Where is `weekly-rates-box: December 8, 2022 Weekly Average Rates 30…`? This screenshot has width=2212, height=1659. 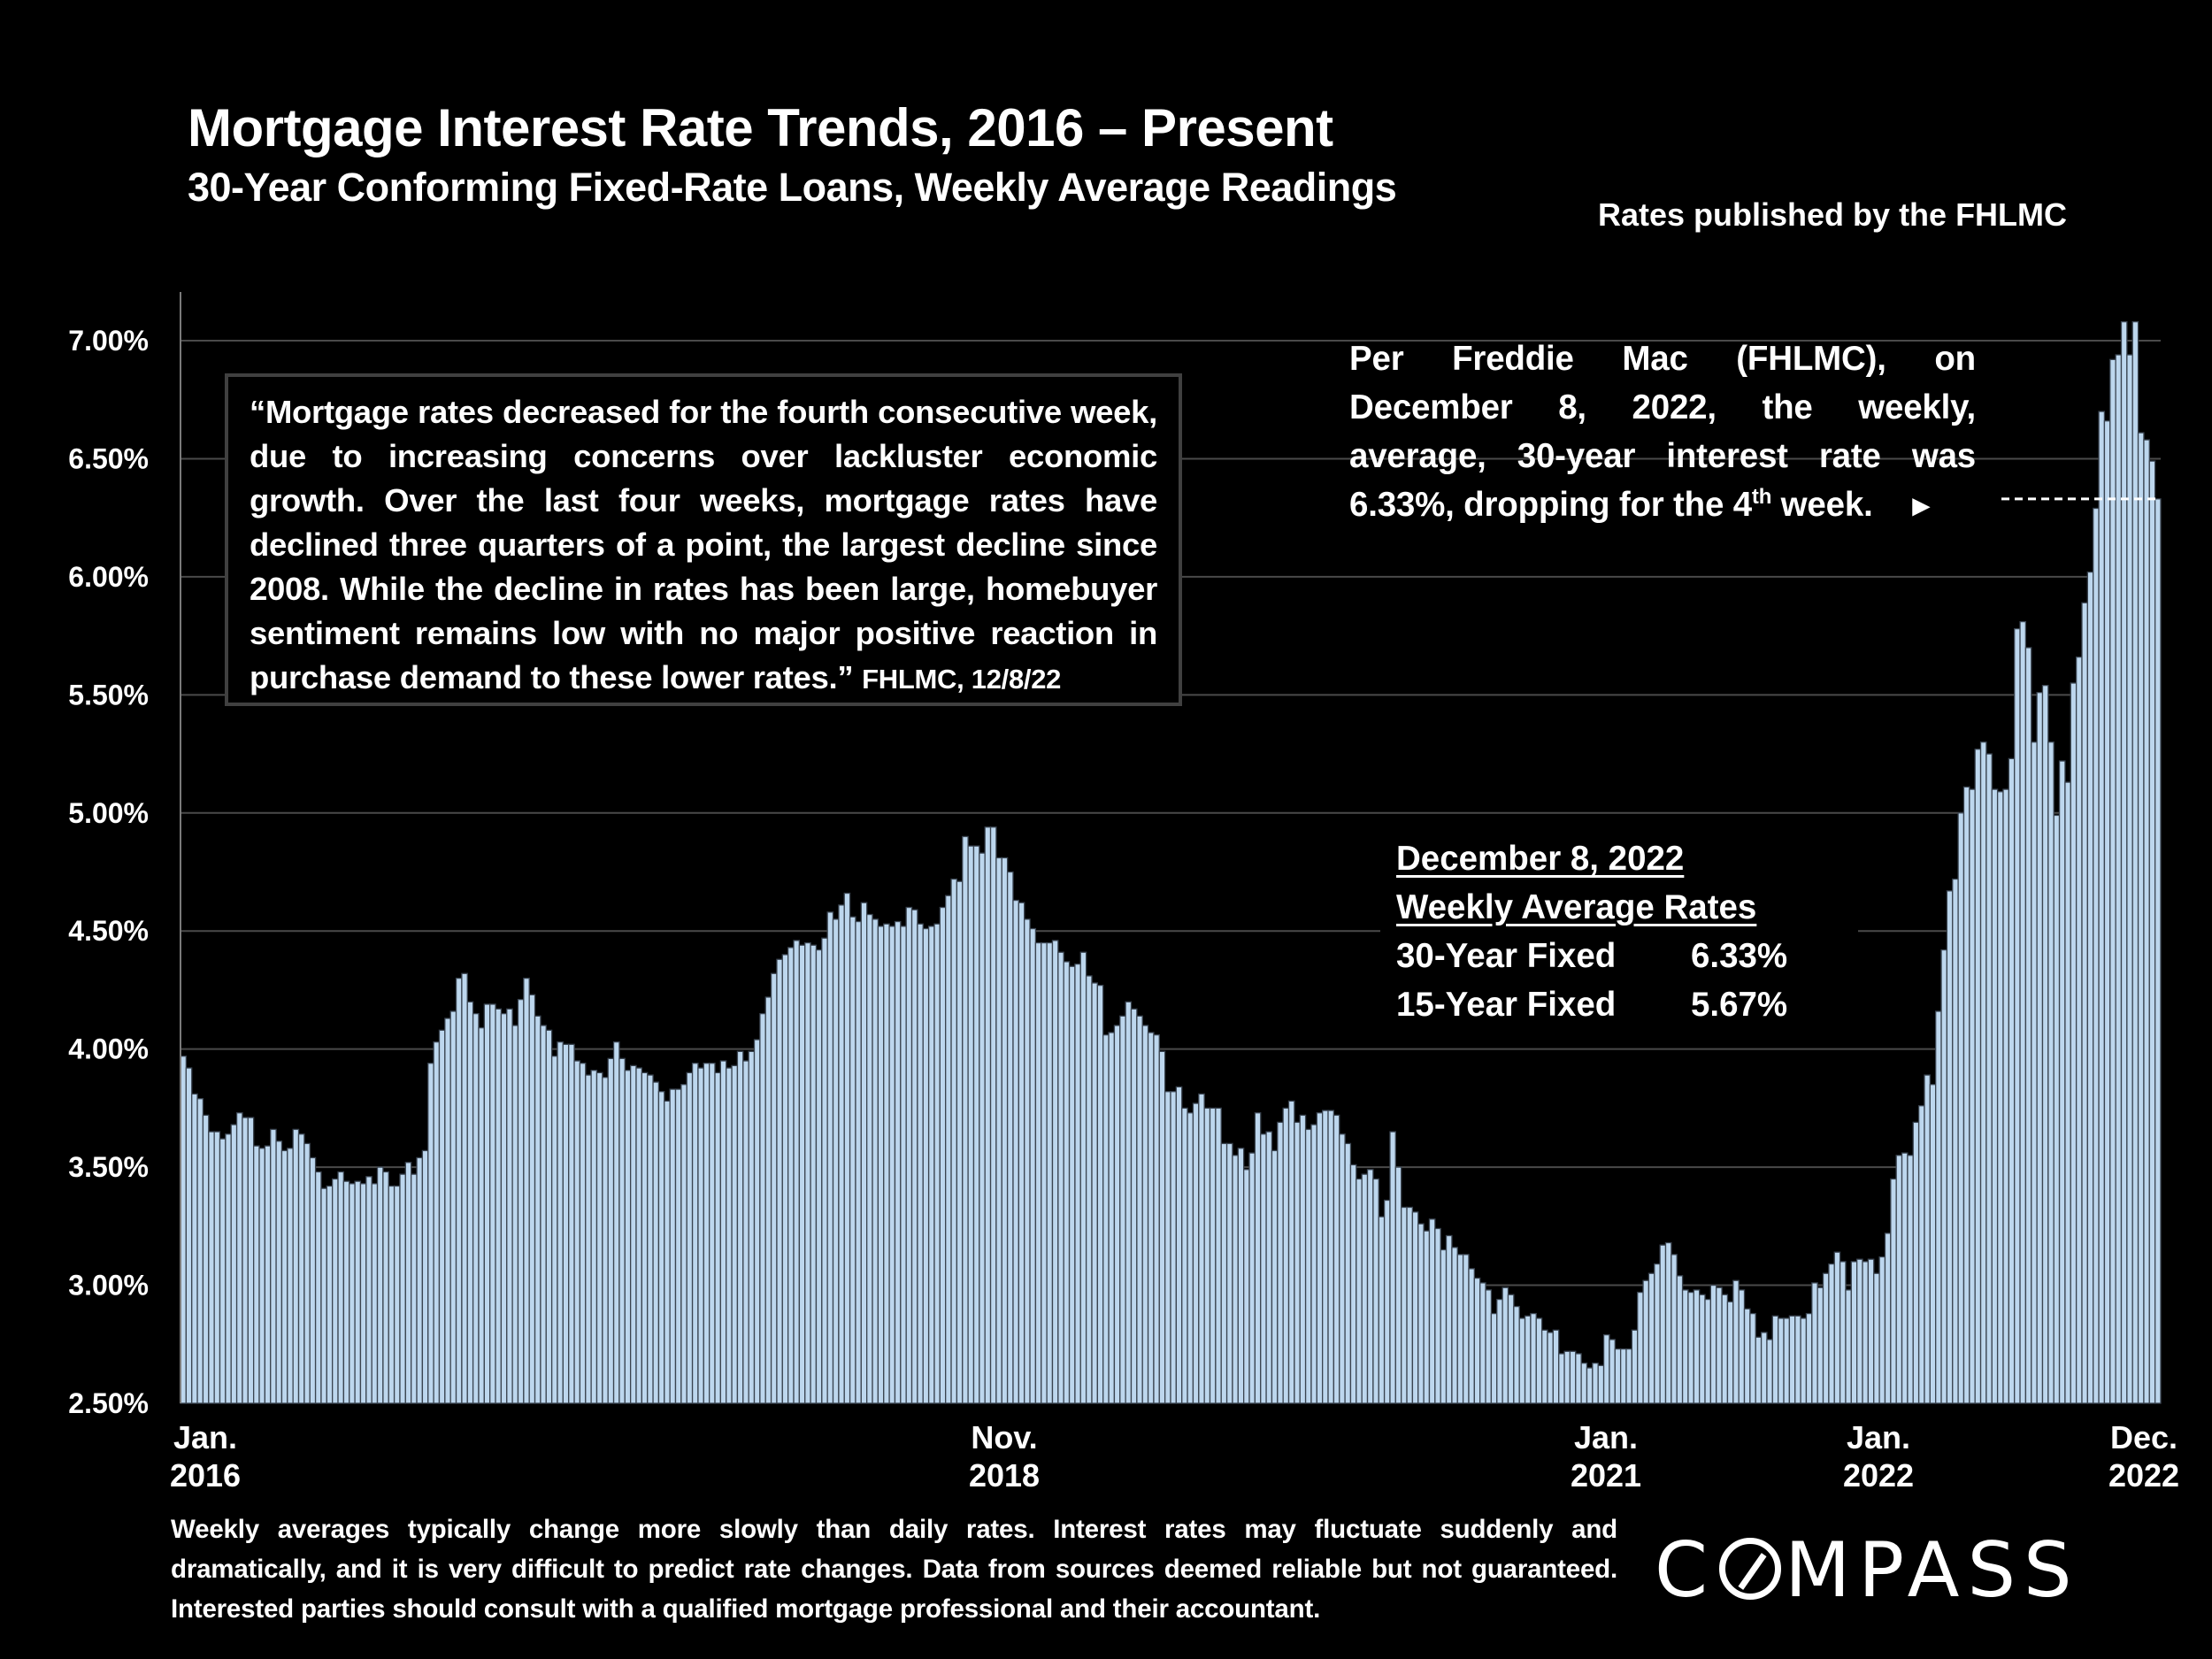
weekly-rates-box: December 8, 2022 Weekly Average Rates 30… is located at coordinates (1619, 931).